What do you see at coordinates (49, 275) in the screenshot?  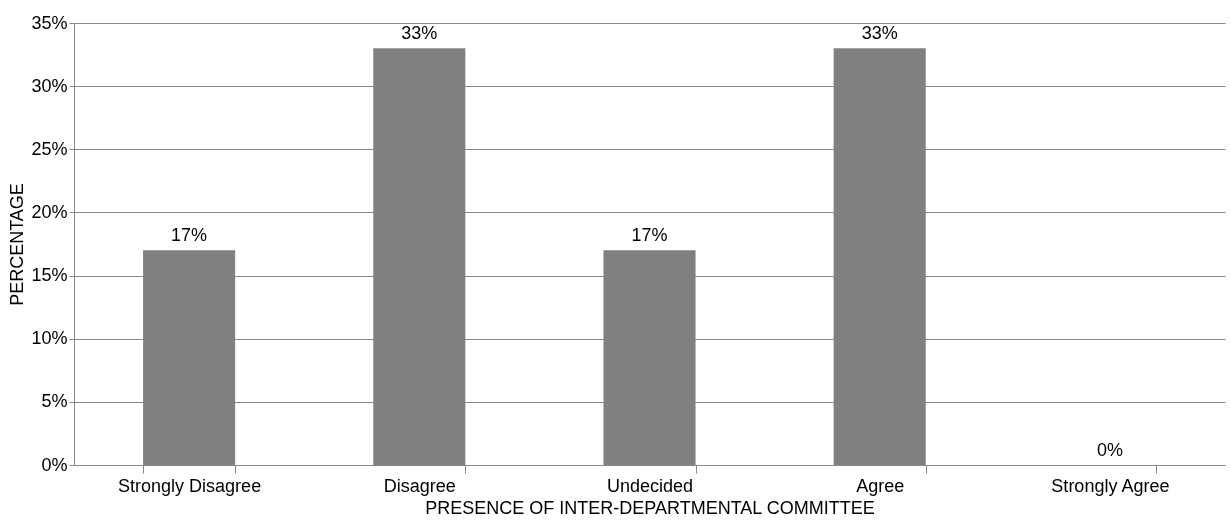 I see `y-tick-label: 15%` at bounding box center [49, 275].